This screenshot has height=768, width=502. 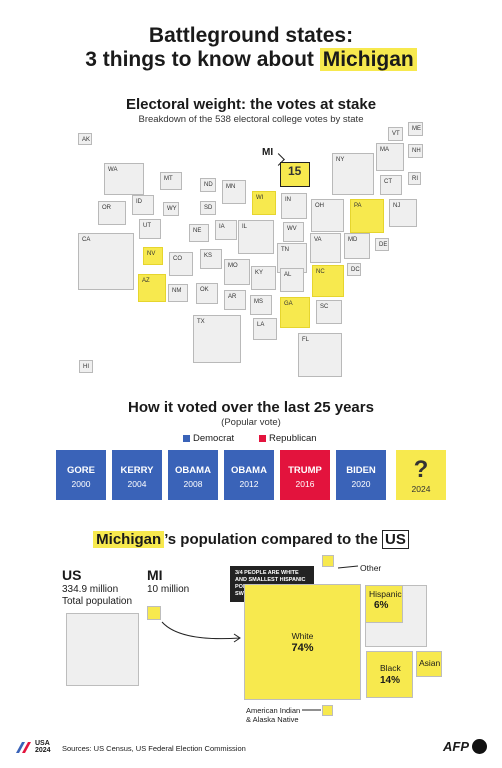 I want to click on page-title-line2: 3 things to know about Michigan, so click(x=251, y=59).